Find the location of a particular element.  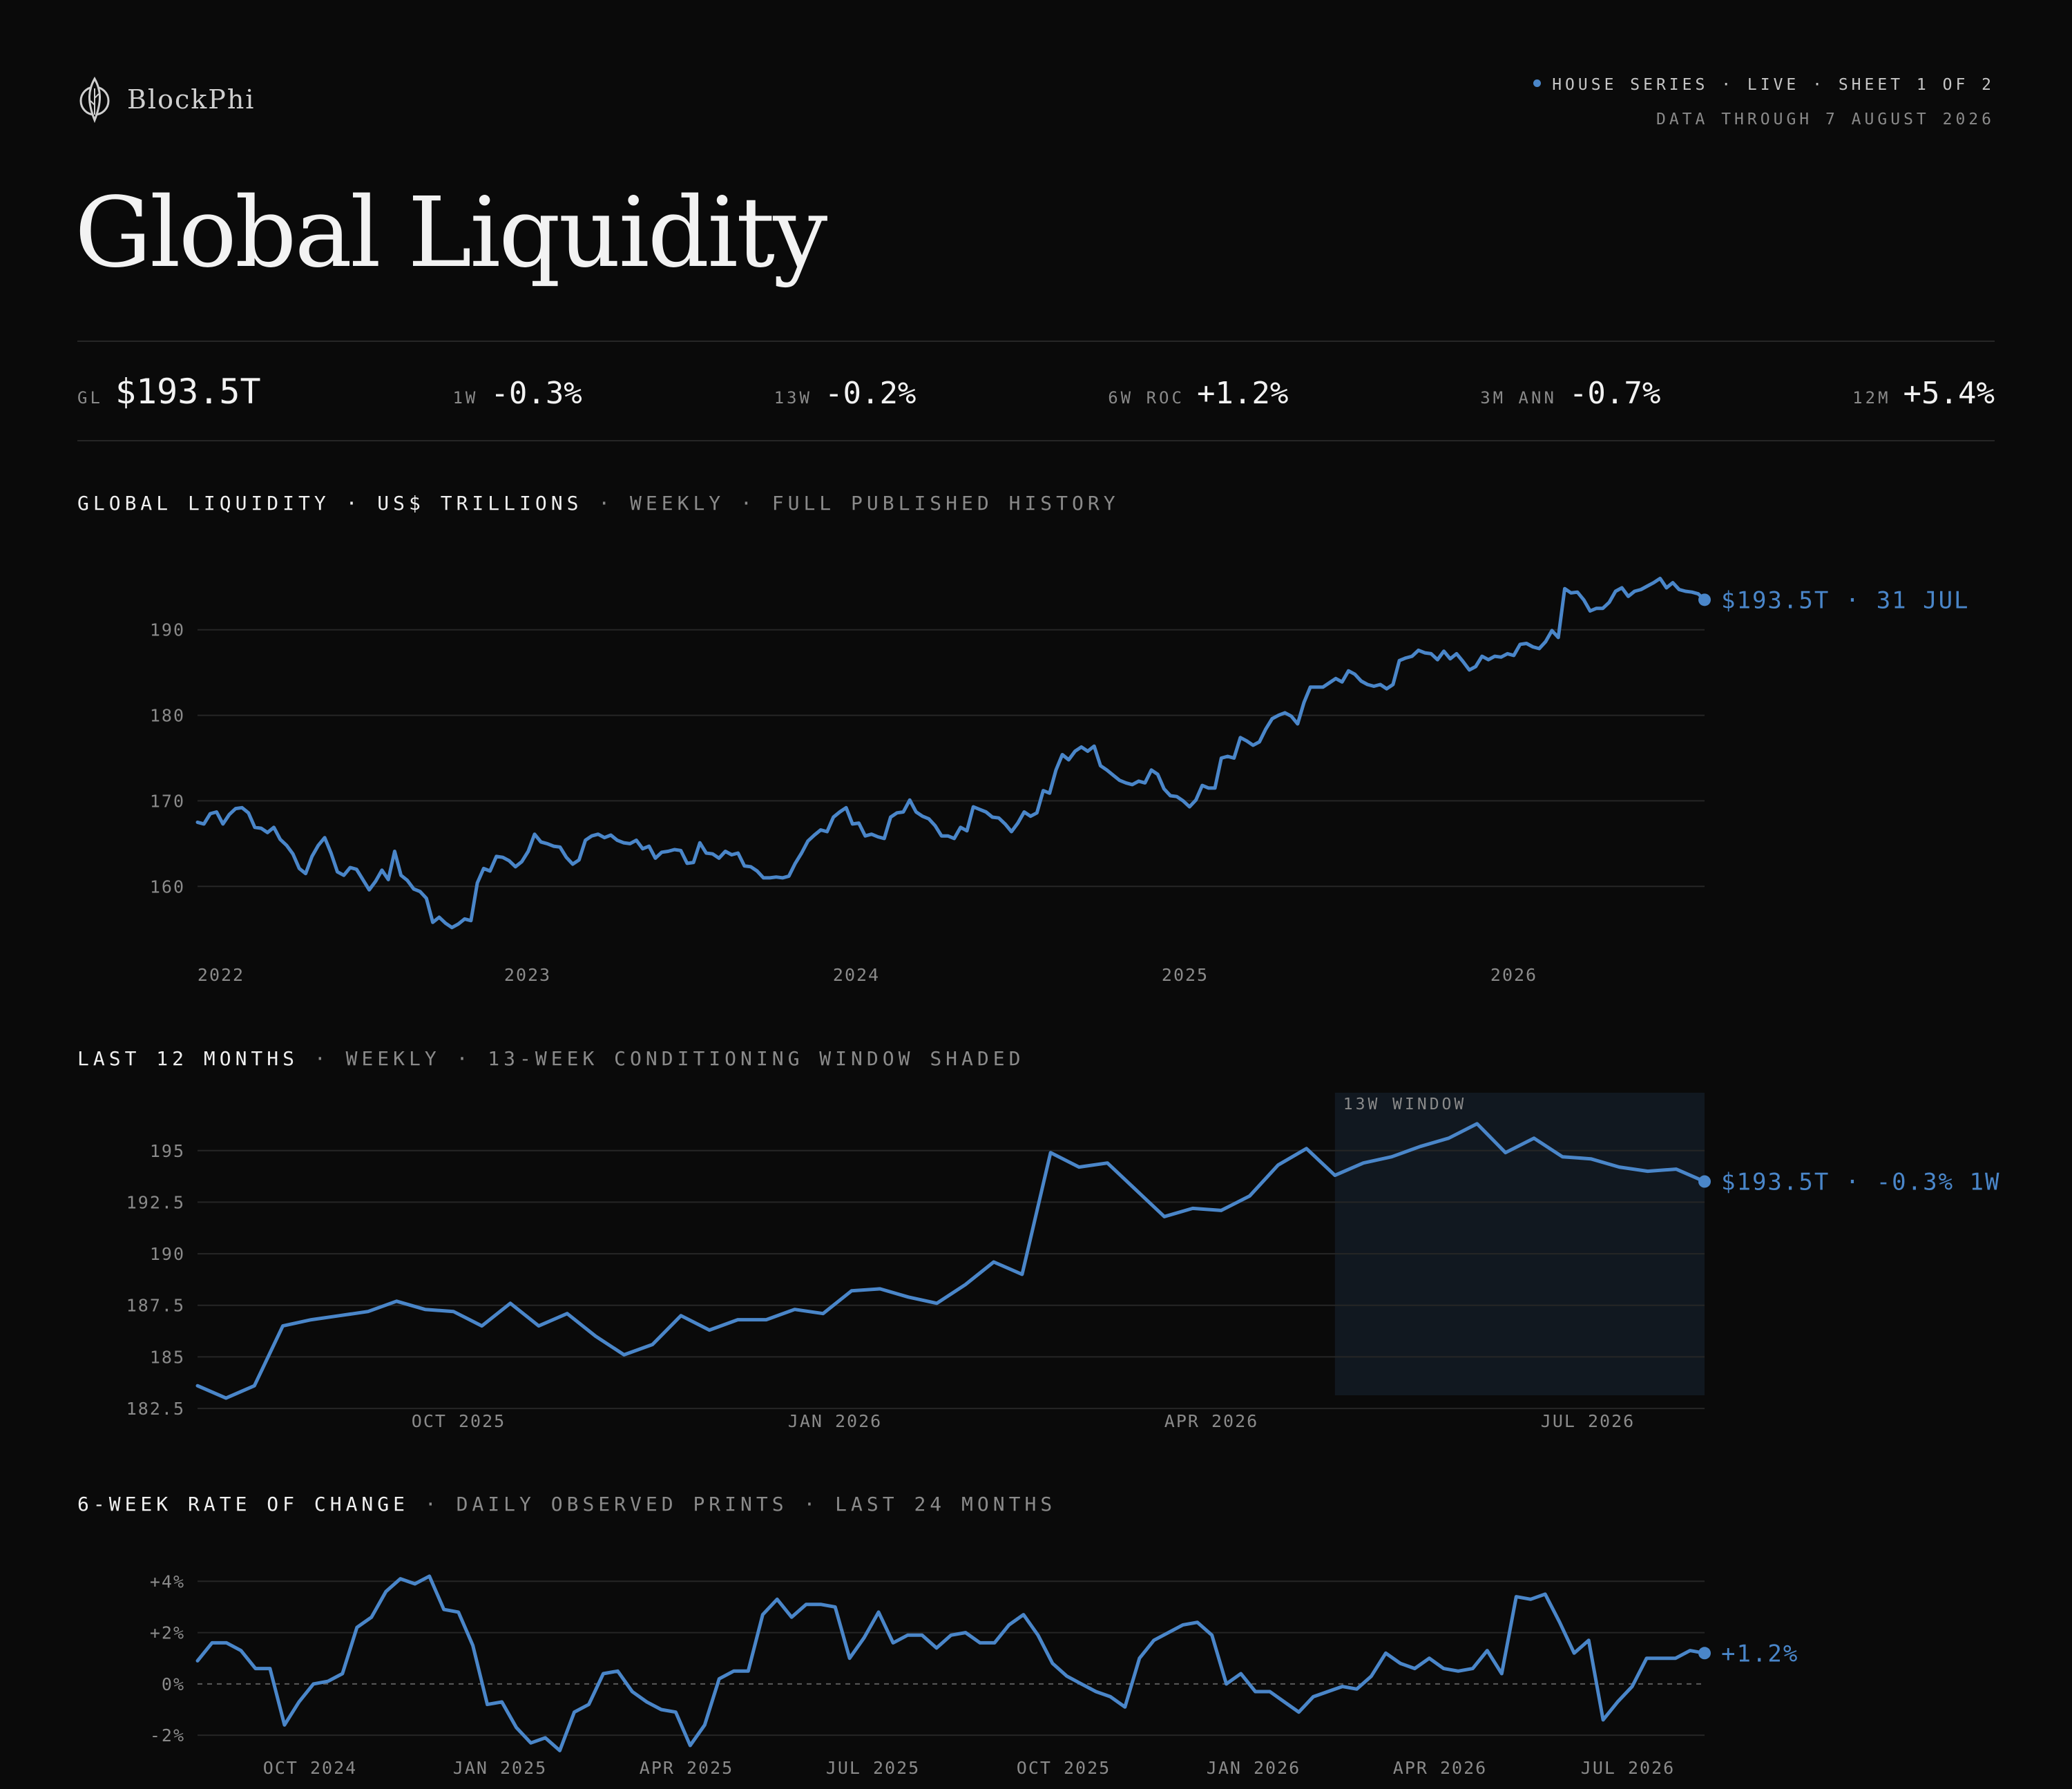

last-value-label: +1.2% is located at coordinates (1759, 1653).